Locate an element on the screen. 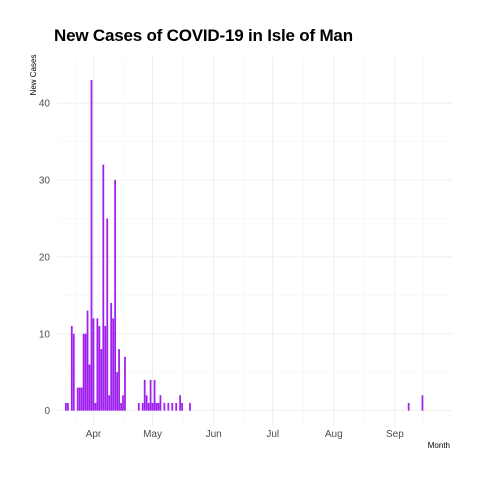  x-tick-label: May is located at coordinates (152, 434).